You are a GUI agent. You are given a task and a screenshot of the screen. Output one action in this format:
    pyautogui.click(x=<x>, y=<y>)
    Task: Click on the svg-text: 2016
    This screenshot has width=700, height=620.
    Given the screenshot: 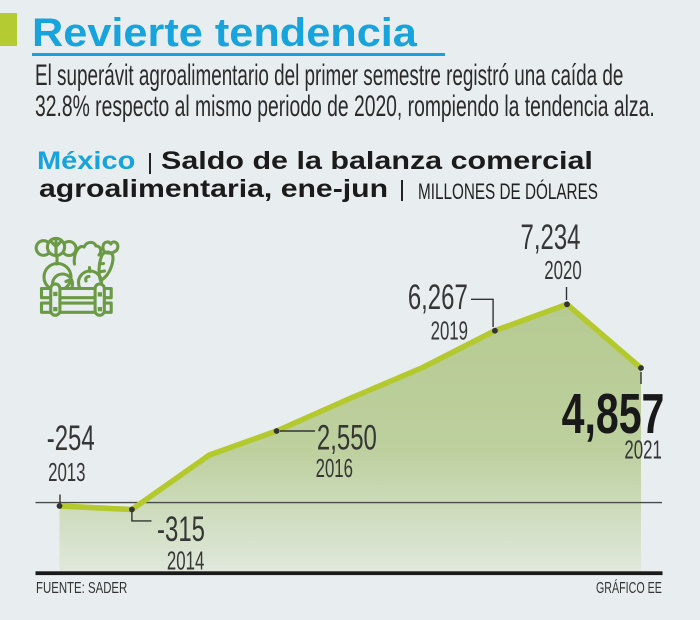 What is the action you would take?
    pyautogui.click(x=334, y=468)
    